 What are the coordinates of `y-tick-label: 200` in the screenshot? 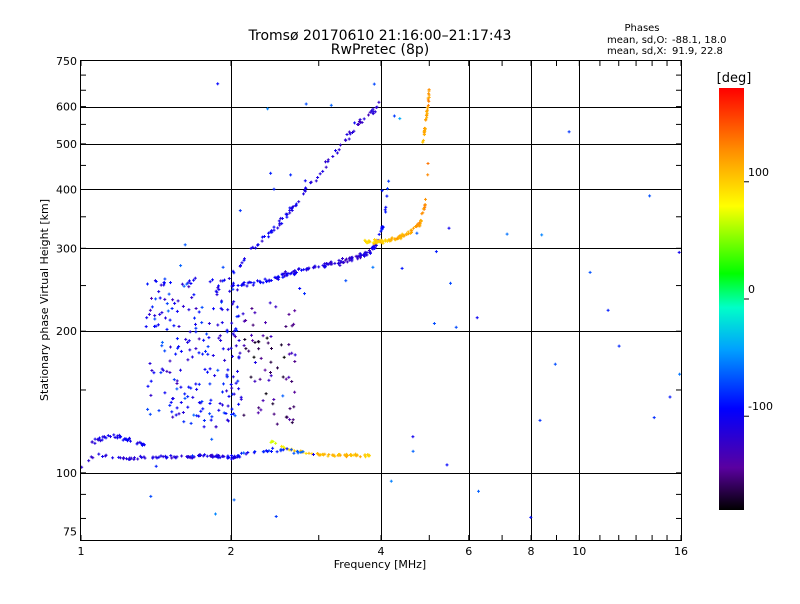 It's located at (66, 331).